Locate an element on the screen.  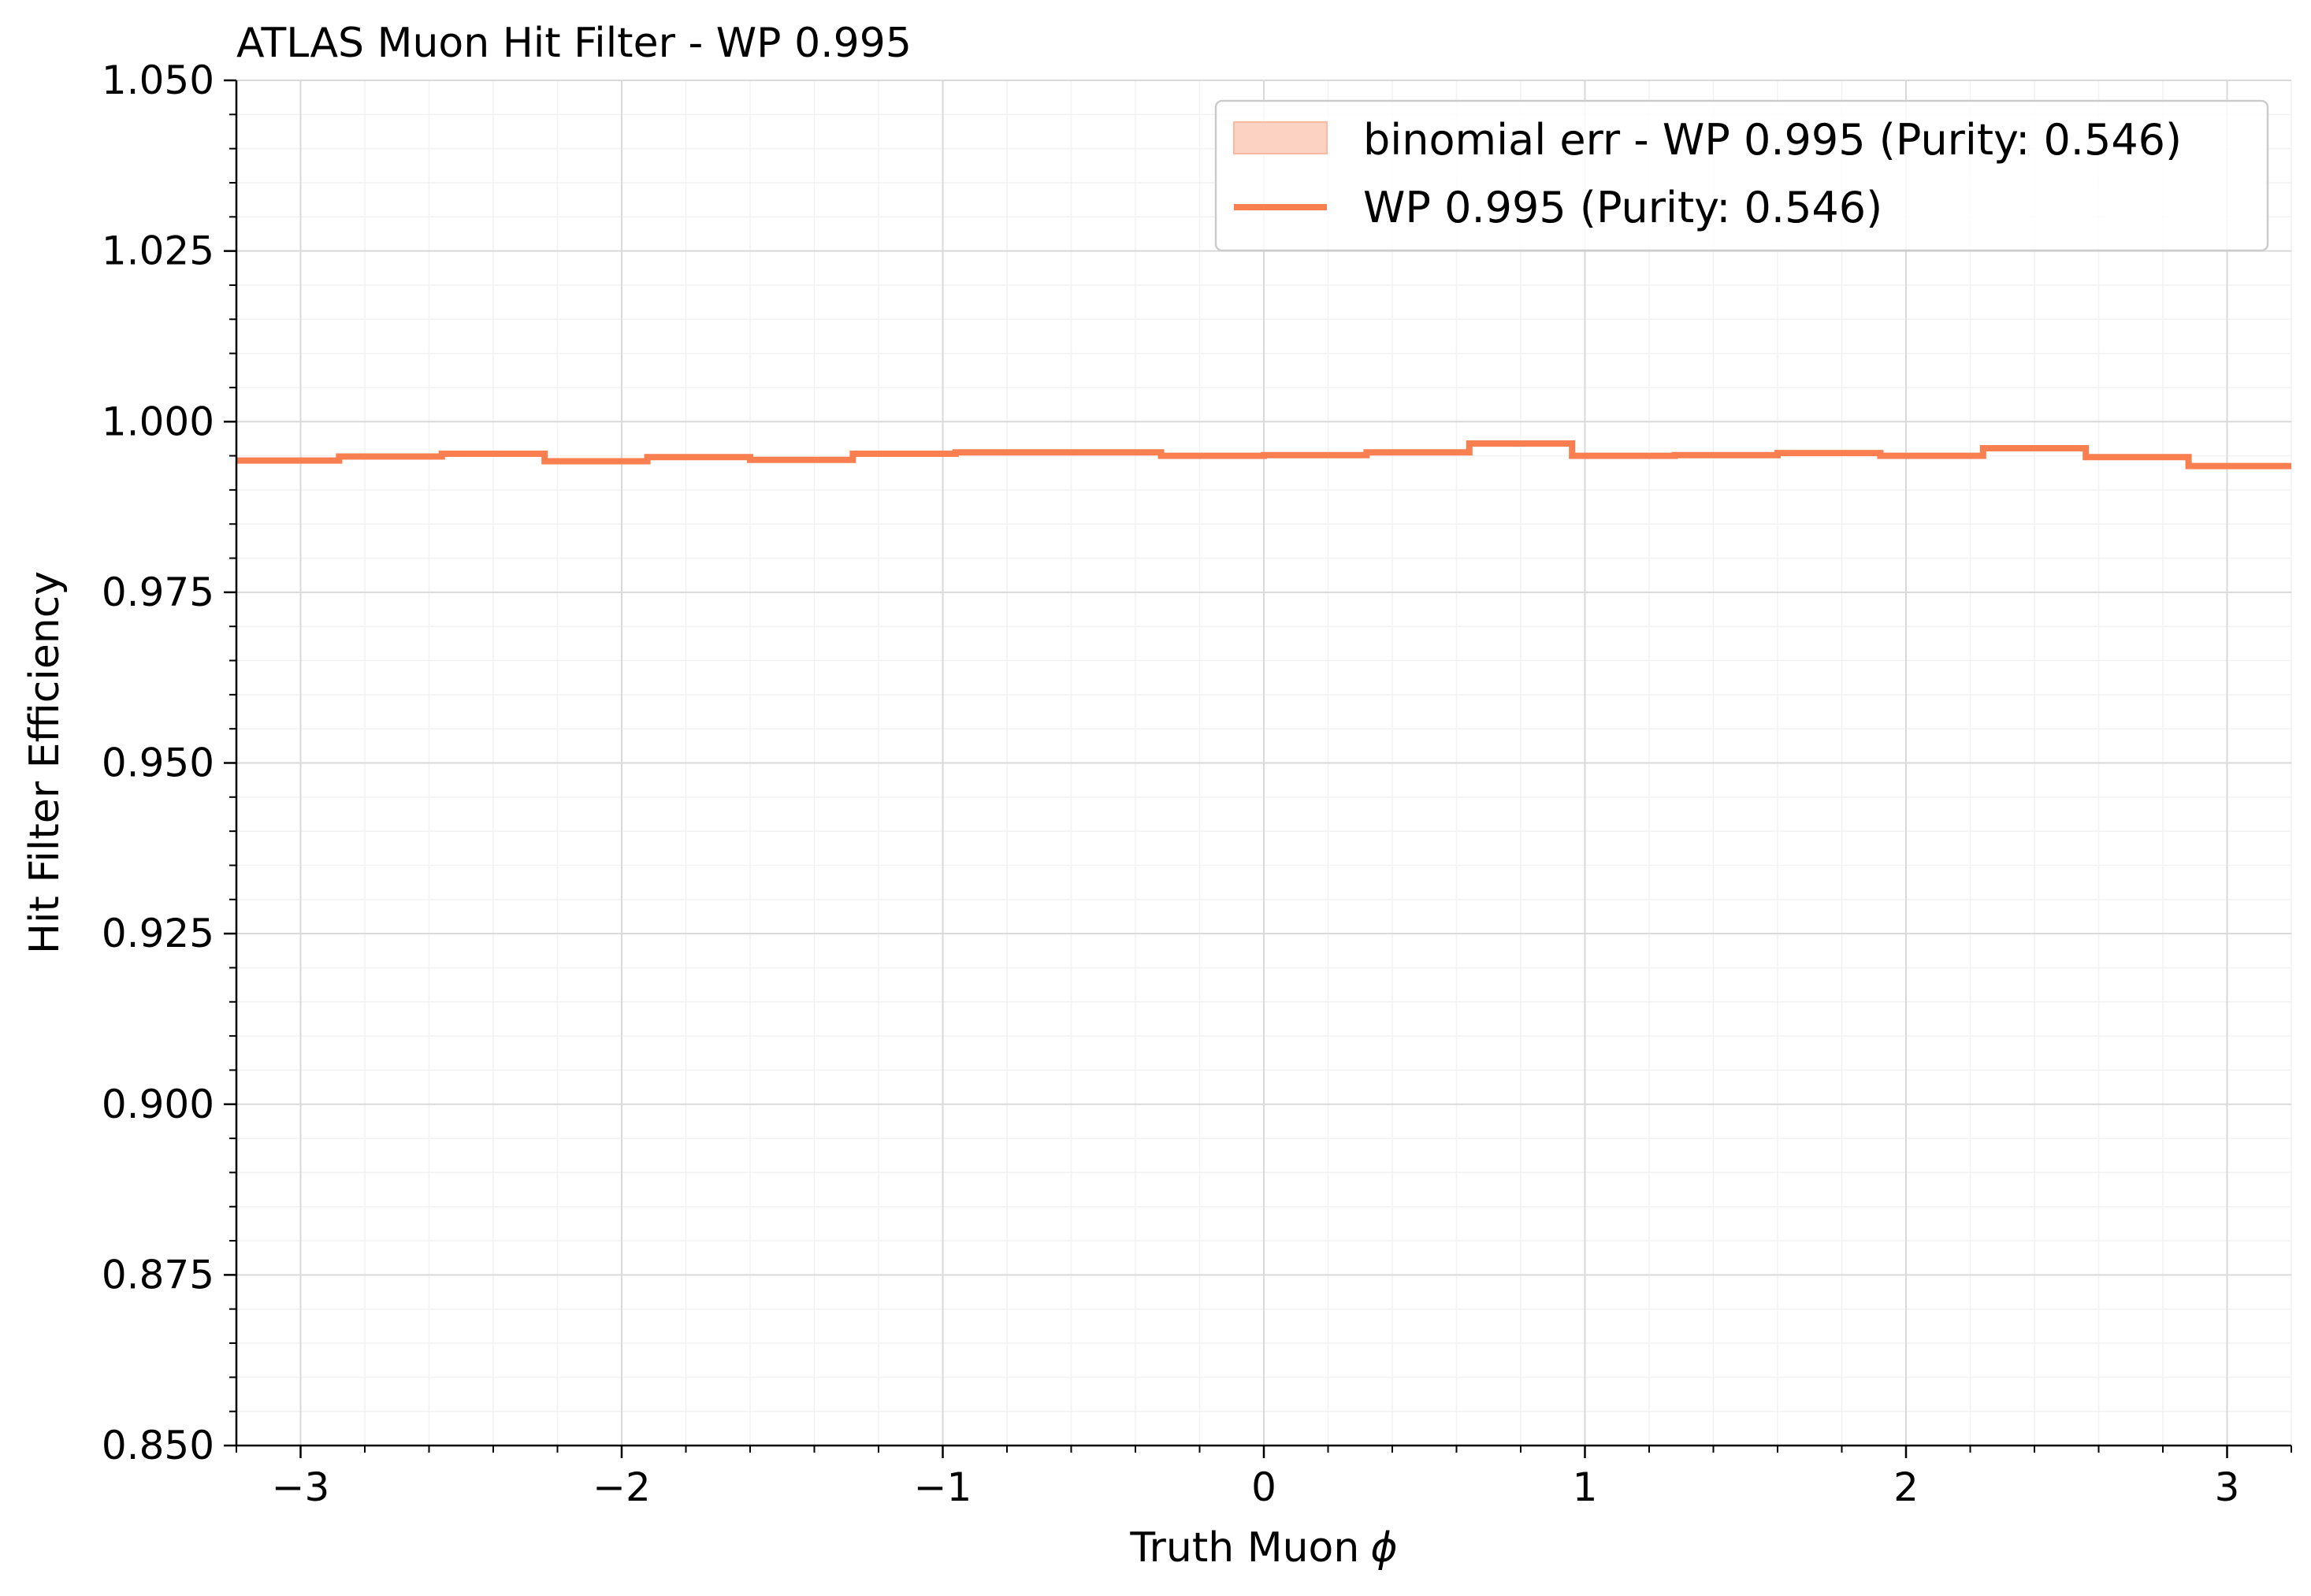
legend-band-label: binomial err - WP 0.995 (Purity: 0.546) is located at coordinates (1772, 140).